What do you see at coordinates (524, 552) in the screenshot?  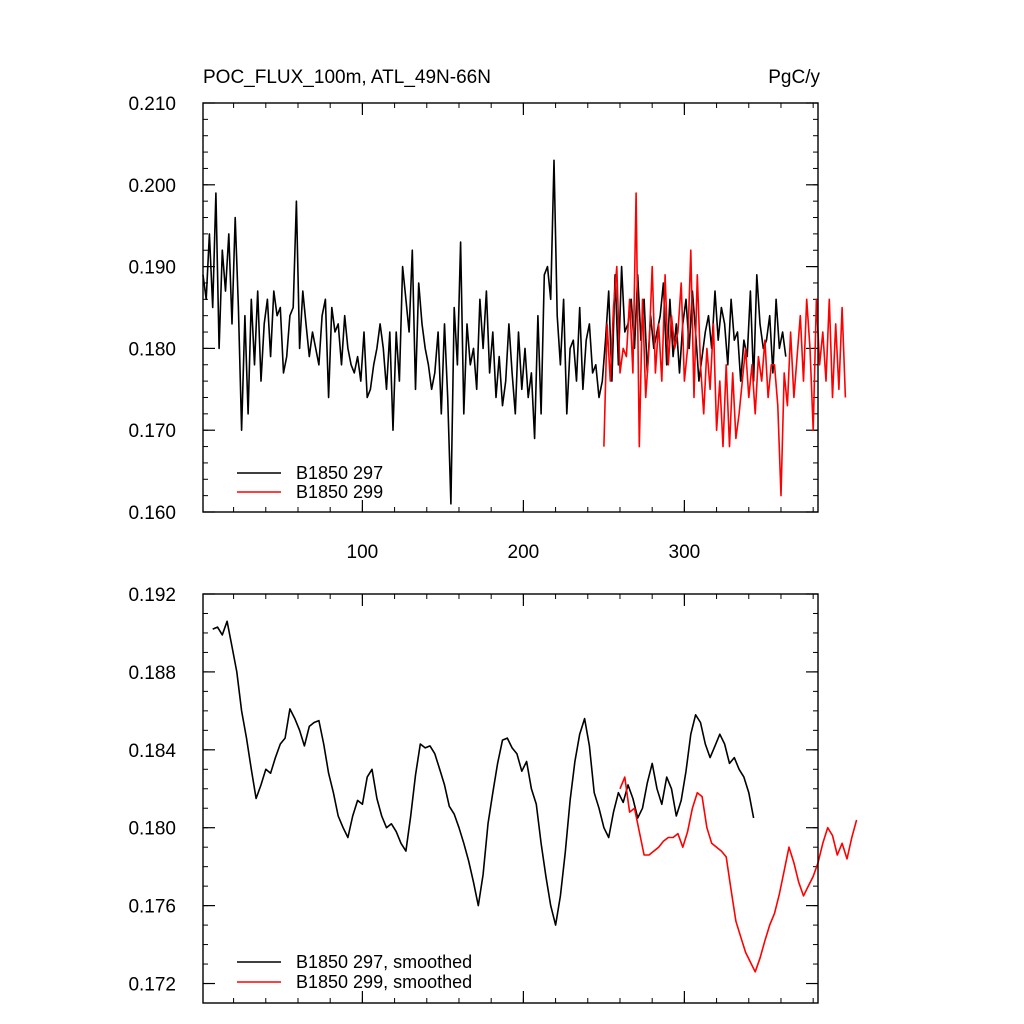 I see `x-tick-label: 200` at bounding box center [524, 552].